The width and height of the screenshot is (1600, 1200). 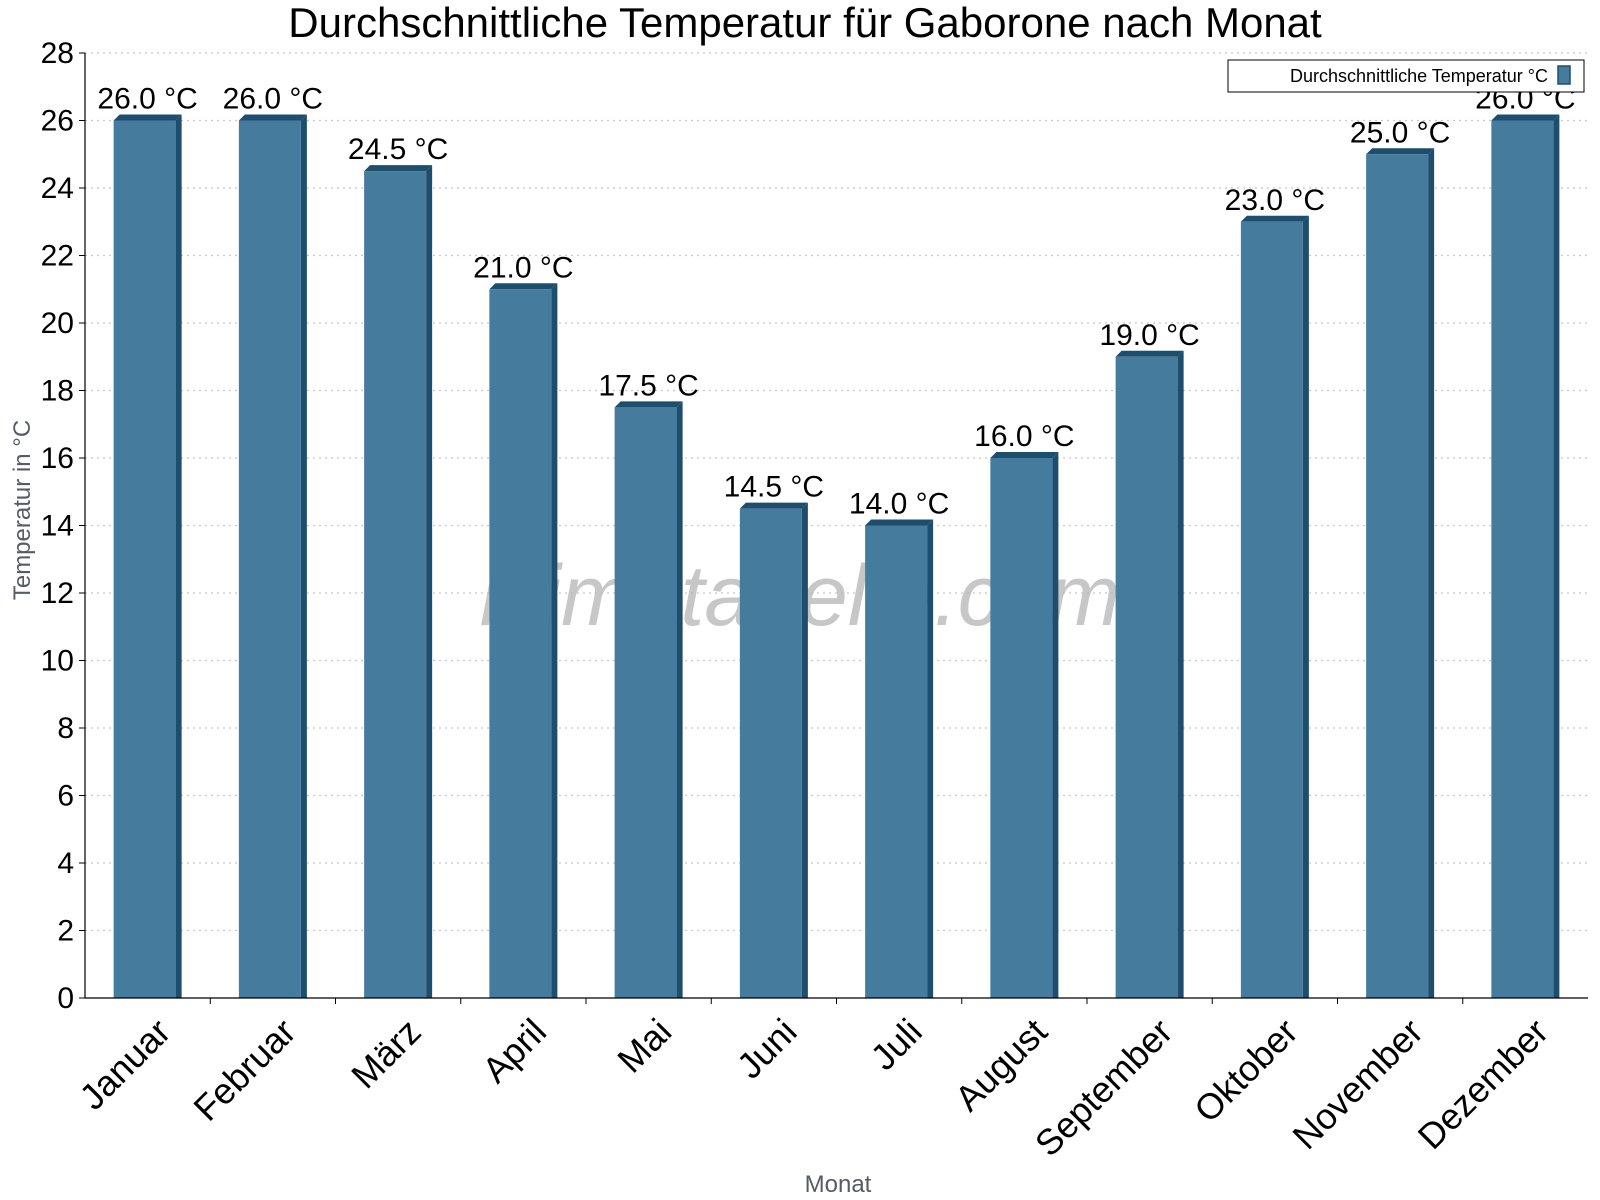 I want to click on y-tick-label: 24, so click(x=57, y=188).